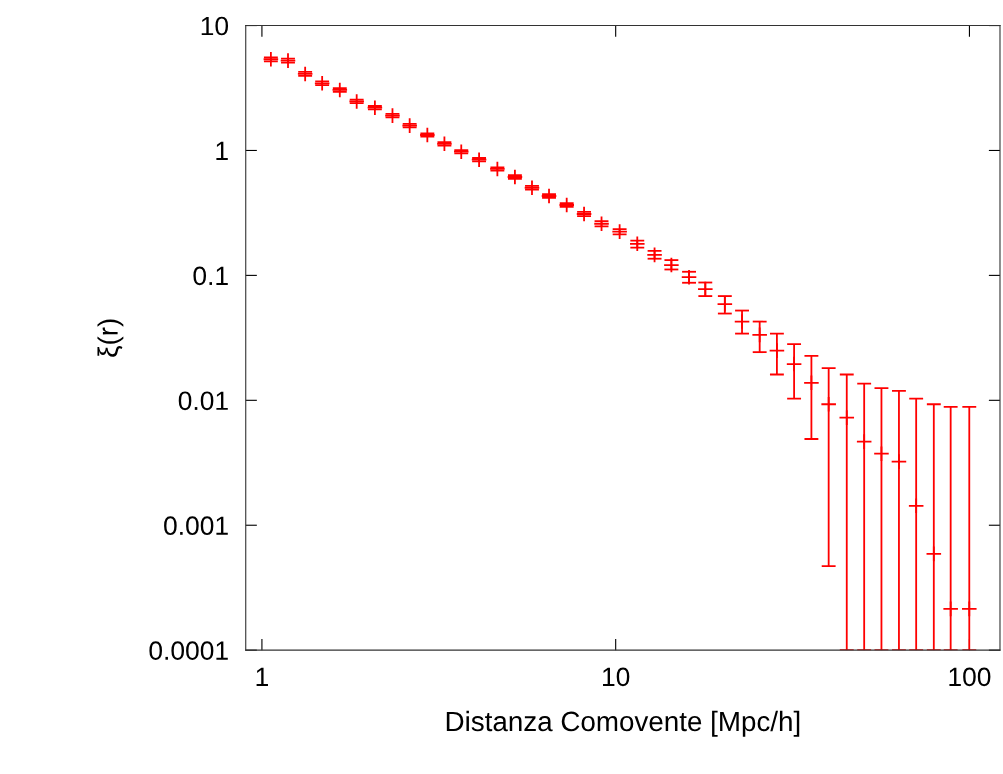 The image size is (1003, 774). What do you see at coordinates (222, 151) in the screenshot?
I see `y-tick-label: 1` at bounding box center [222, 151].